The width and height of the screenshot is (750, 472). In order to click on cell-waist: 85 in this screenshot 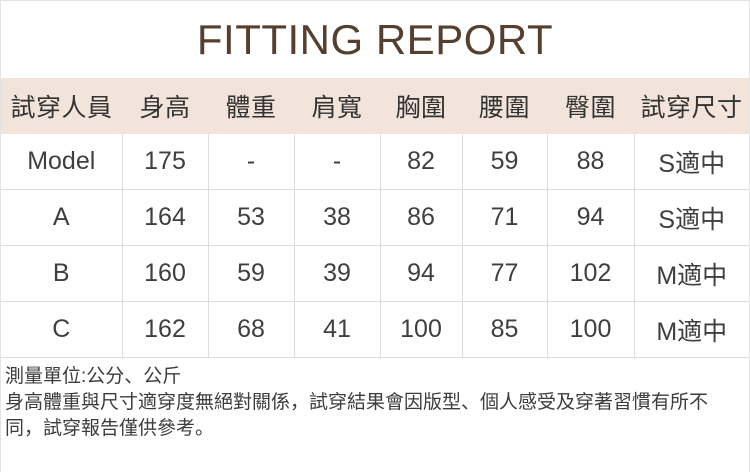, I will do `click(505, 329)`.